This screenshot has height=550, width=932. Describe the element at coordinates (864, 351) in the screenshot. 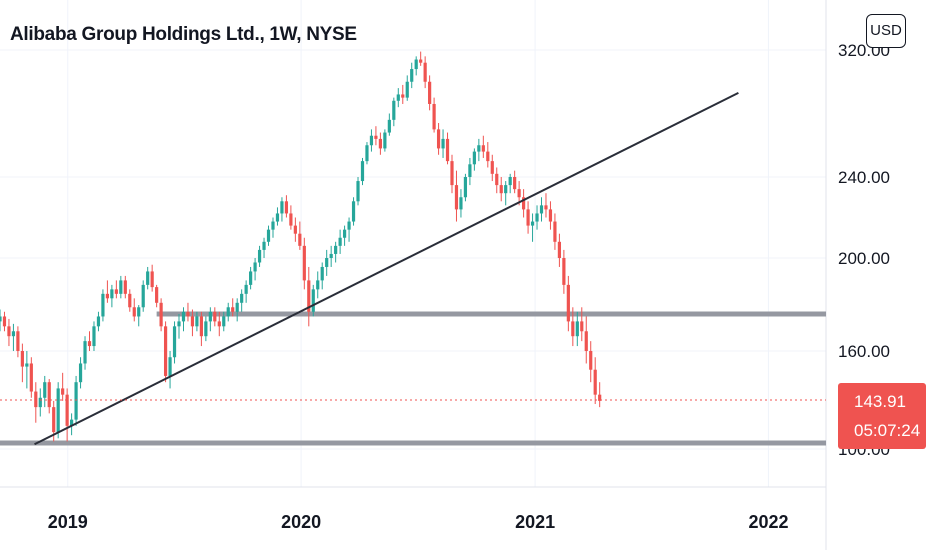

I see `price-tick-label: 160.00` at that location.